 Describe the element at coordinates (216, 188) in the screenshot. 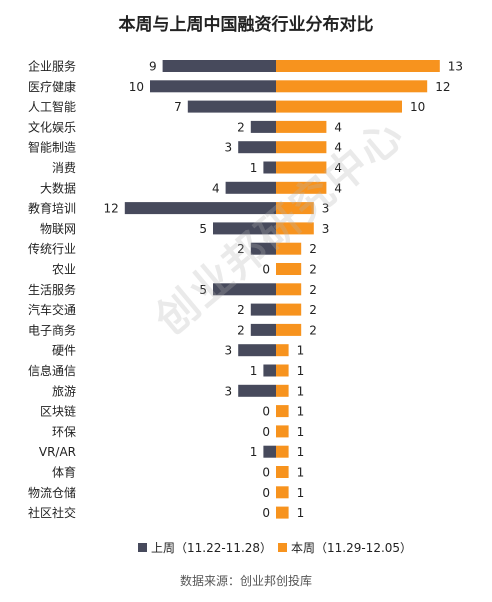

I see `value-label-last-week: 4` at that location.